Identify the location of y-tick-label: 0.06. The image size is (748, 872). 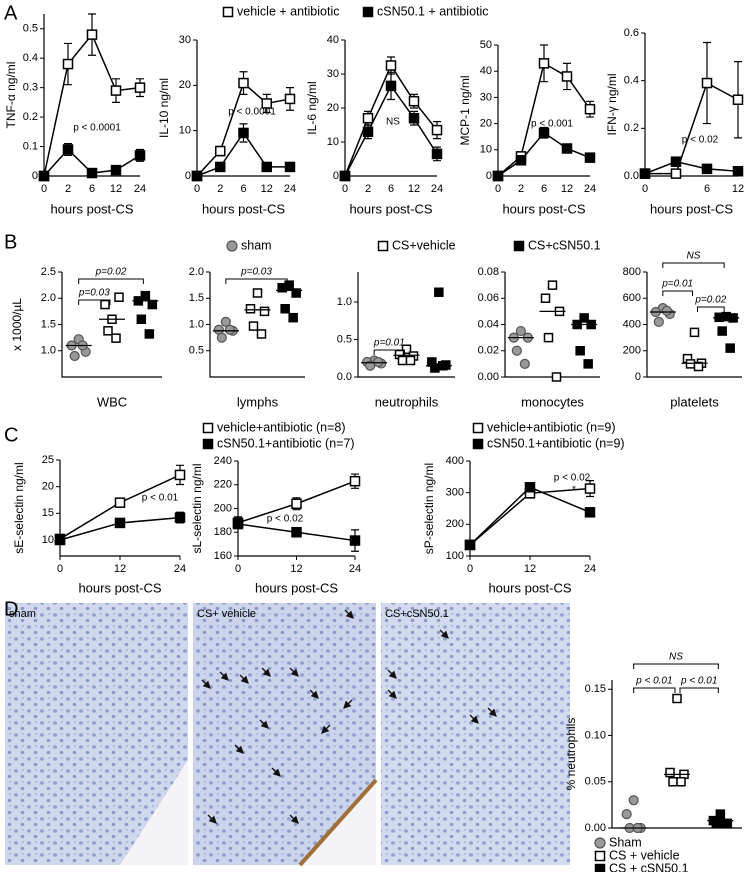
(488, 298).